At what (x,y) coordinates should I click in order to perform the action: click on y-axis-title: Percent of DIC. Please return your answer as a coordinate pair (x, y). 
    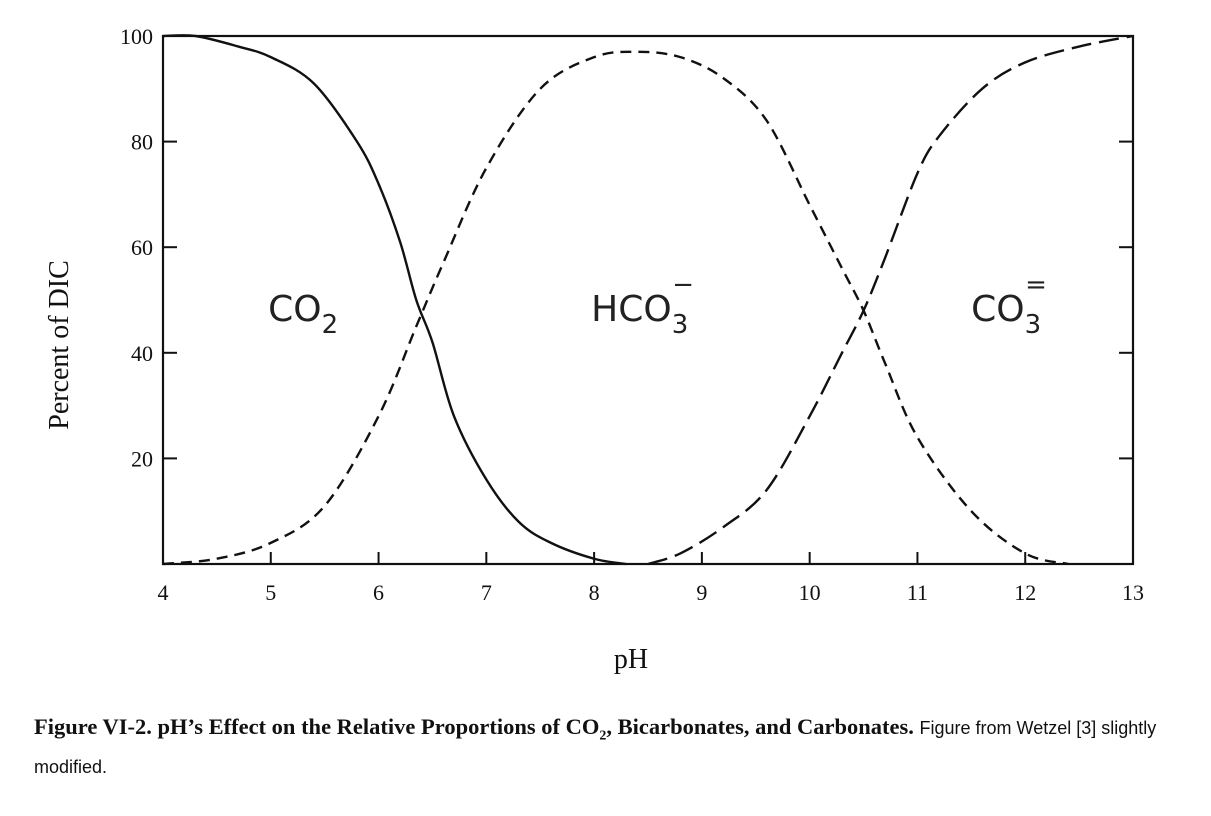
    Looking at the image, I should click on (59, 345).